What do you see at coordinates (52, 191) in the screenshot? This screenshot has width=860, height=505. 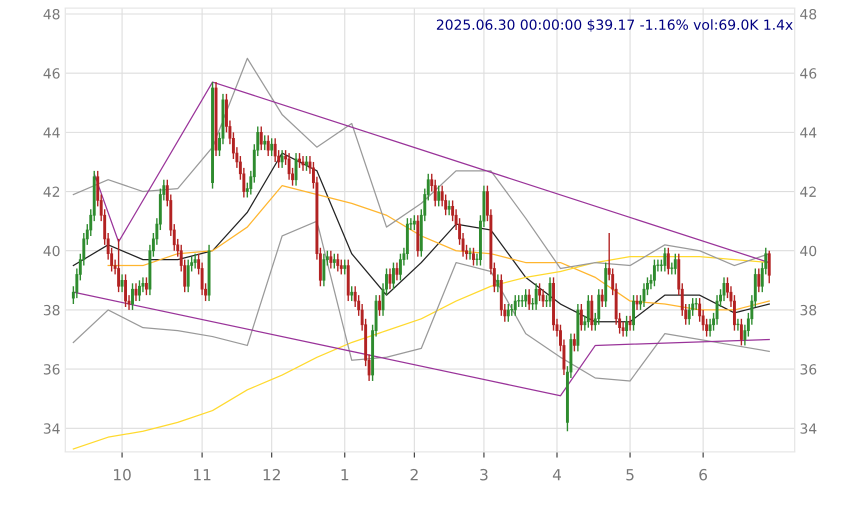 I see `y-tick-label: 42` at bounding box center [52, 191].